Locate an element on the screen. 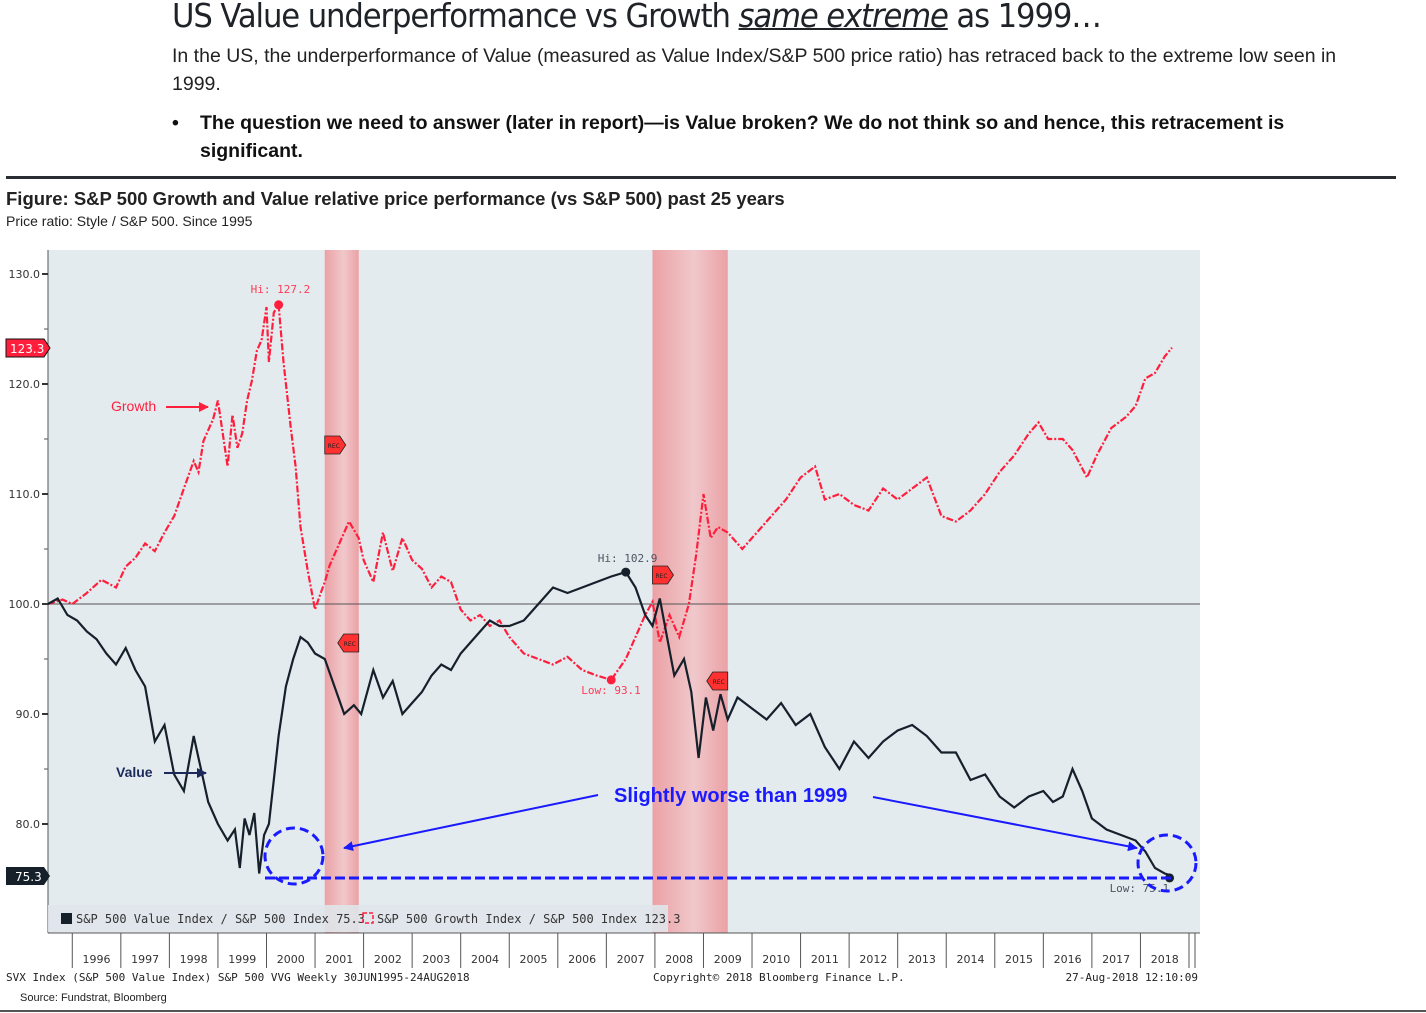 This screenshot has width=1426, height=1013. title-part: US Value underperformance vs Growth is located at coordinates (455, 17).